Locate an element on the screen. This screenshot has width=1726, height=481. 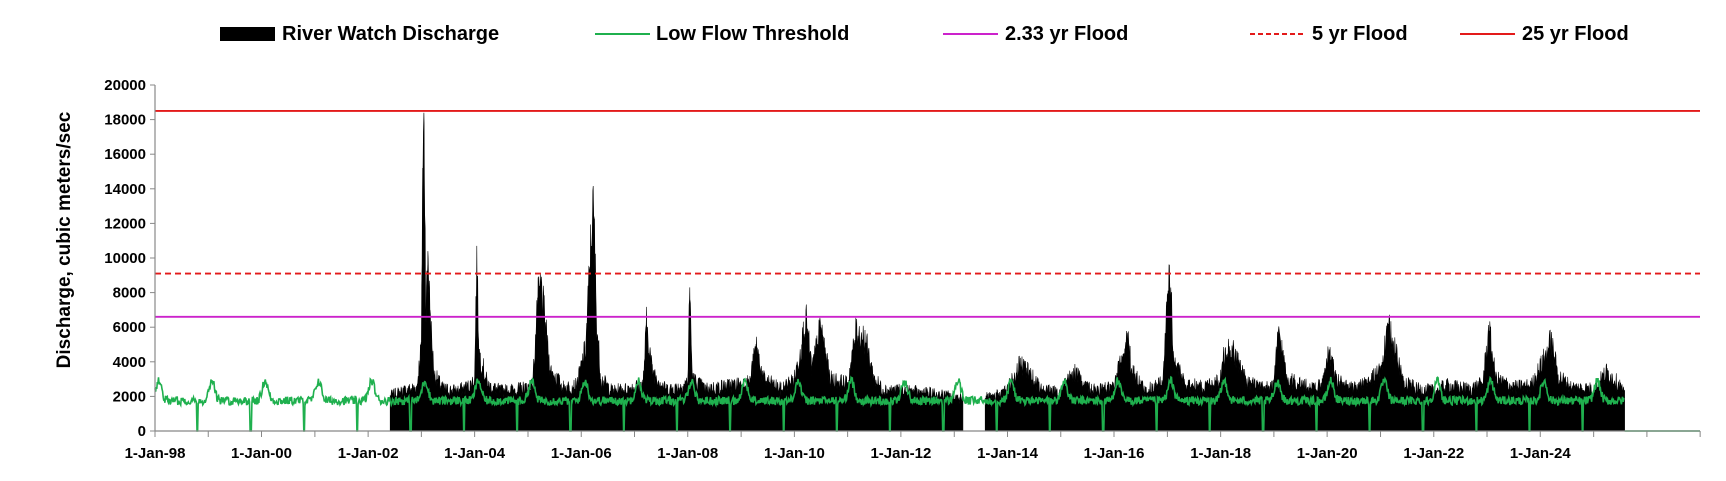
legend-label-5-yr-flood: 5 yr Flood is located at coordinates (1360, 34).